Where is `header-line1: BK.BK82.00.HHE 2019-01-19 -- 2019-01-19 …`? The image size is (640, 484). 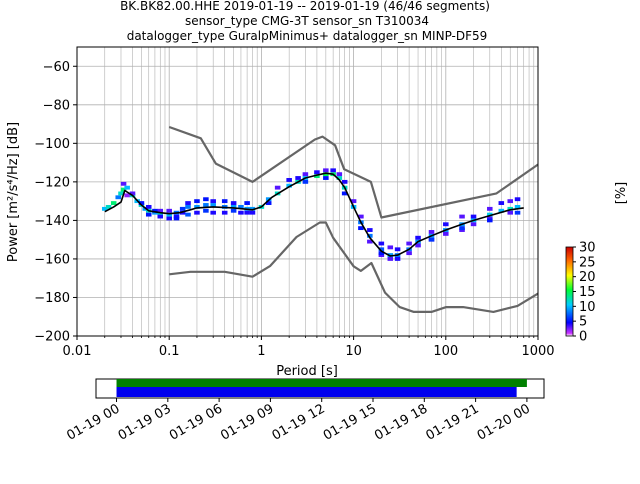
header-line1: BK.BK82.00.HHE 2019-01-19 -- 2019-01-19 … is located at coordinates (305, 6).